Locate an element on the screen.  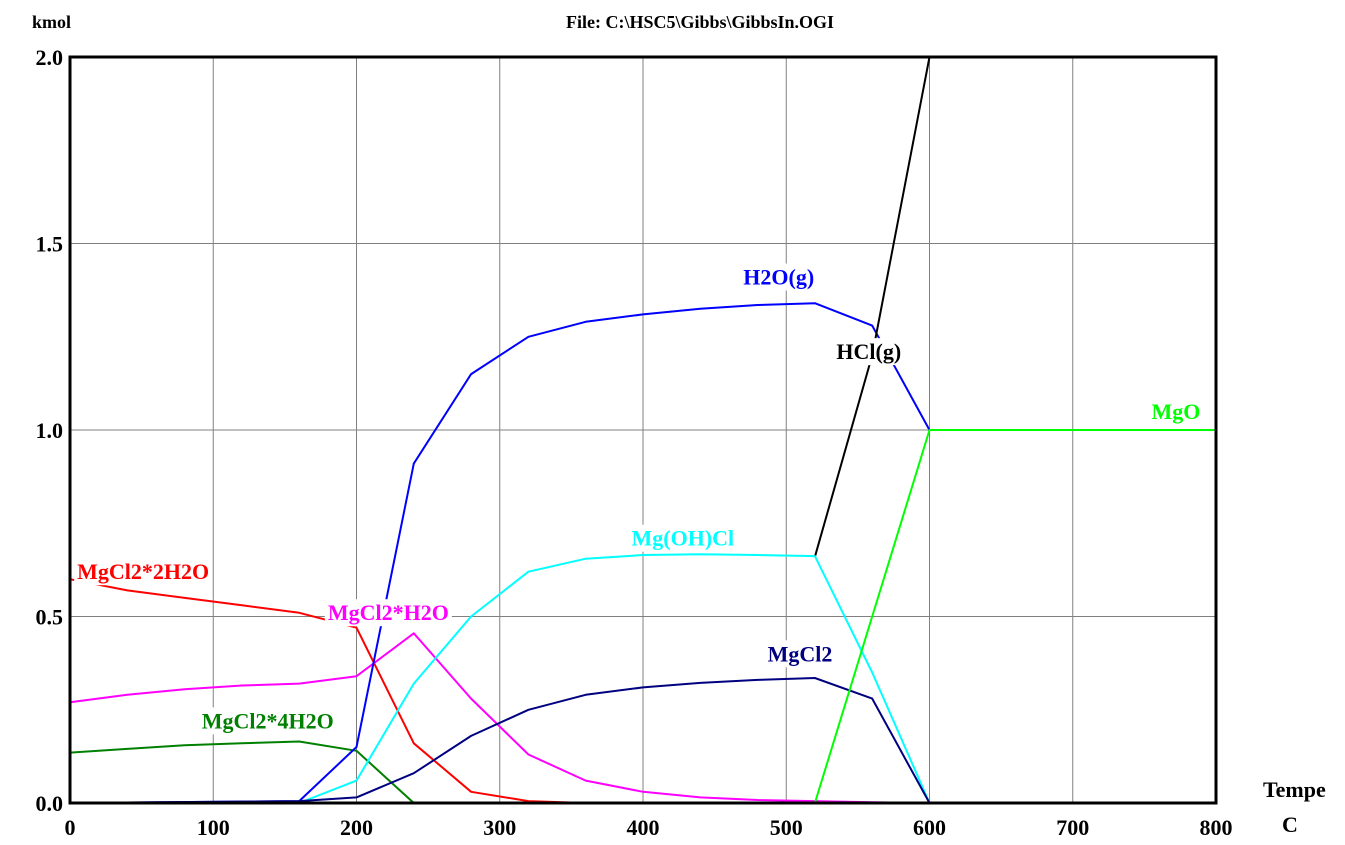
series-line-mgcl2 is located at coordinates (500, 740).